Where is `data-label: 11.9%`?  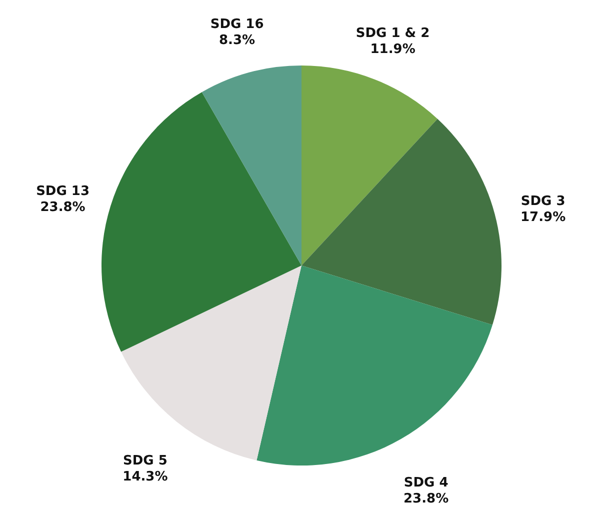
data-label: 11.9% is located at coordinates (393, 49).